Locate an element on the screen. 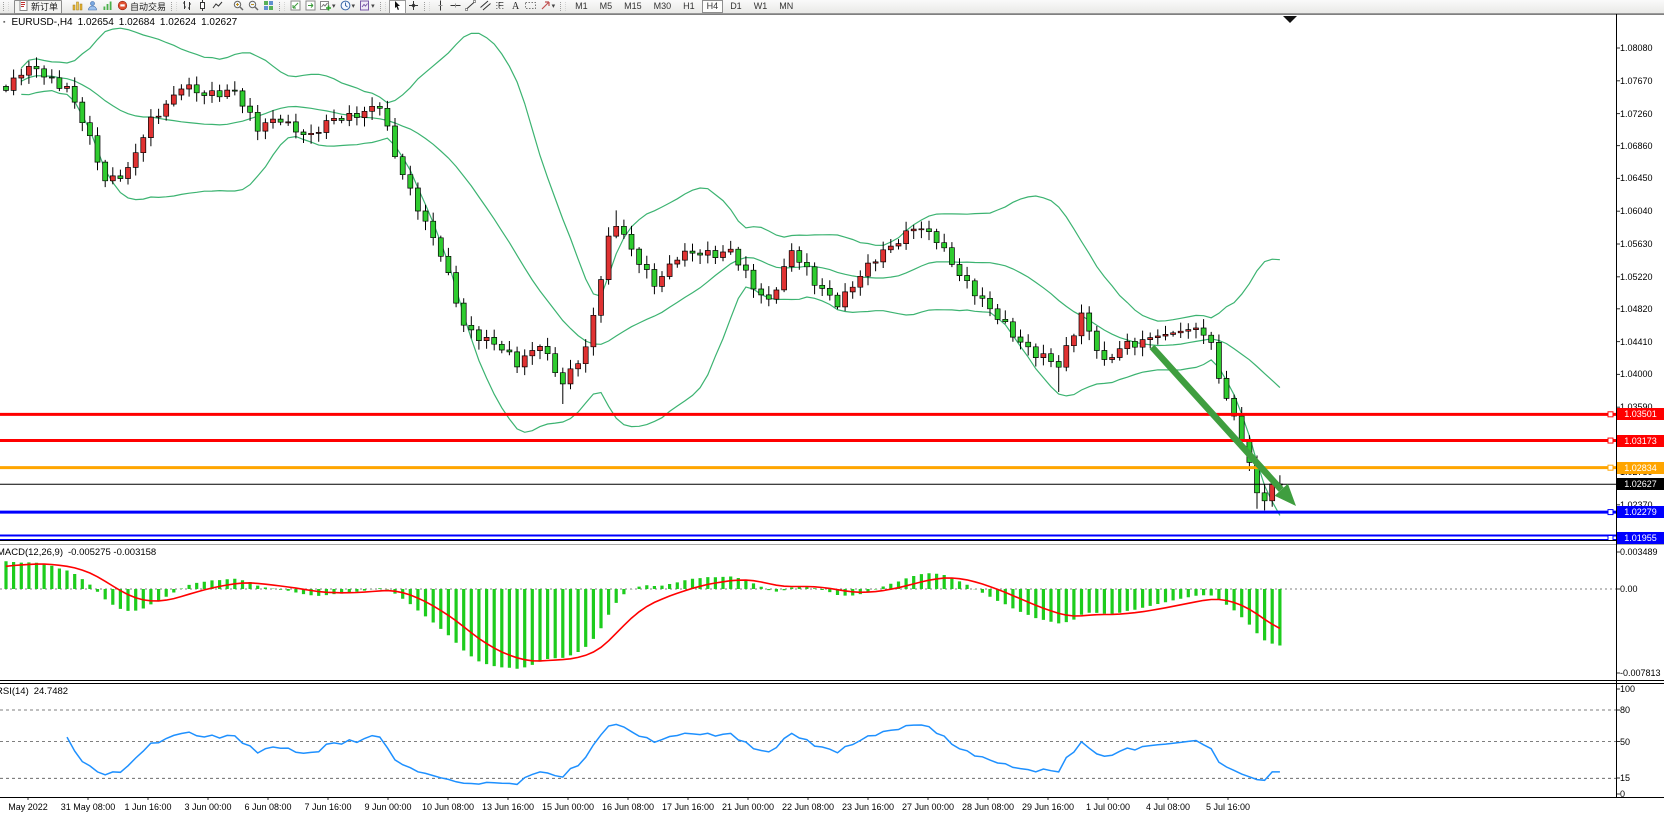 The width and height of the screenshot is (1664, 824). chart-shift-button is located at coordinates (310, 7).